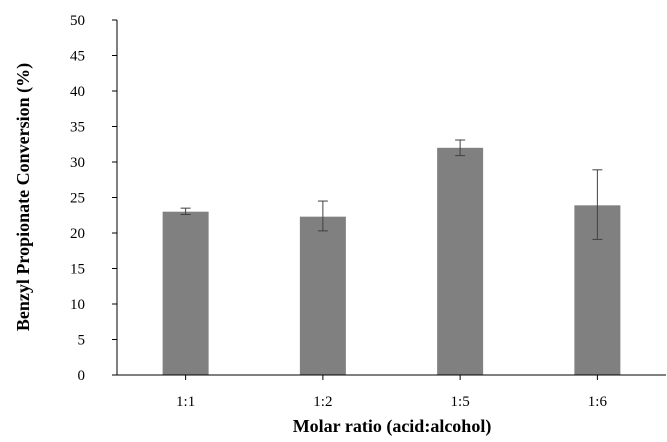 This screenshot has height=442, width=667. What do you see at coordinates (77, 234) in the screenshot?
I see `y-tick-label-20: 20` at bounding box center [77, 234].